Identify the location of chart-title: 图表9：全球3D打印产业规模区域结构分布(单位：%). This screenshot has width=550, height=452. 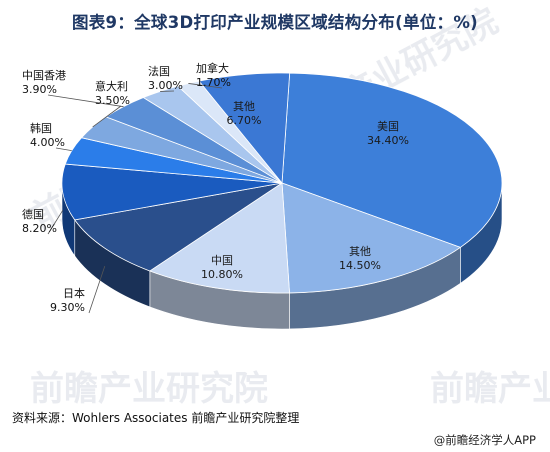
(275, 22).